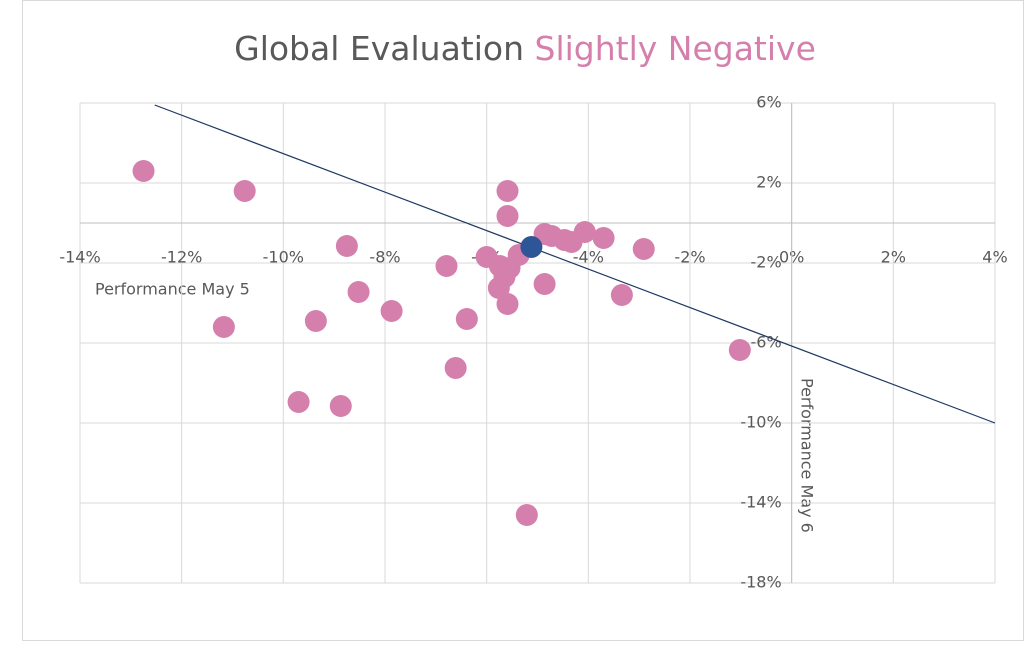 The width and height of the screenshot is (1025, 646). Describe the element at coordinates (766, 342) in the screenshot. I see `y-tick-label: -6%` at that location.